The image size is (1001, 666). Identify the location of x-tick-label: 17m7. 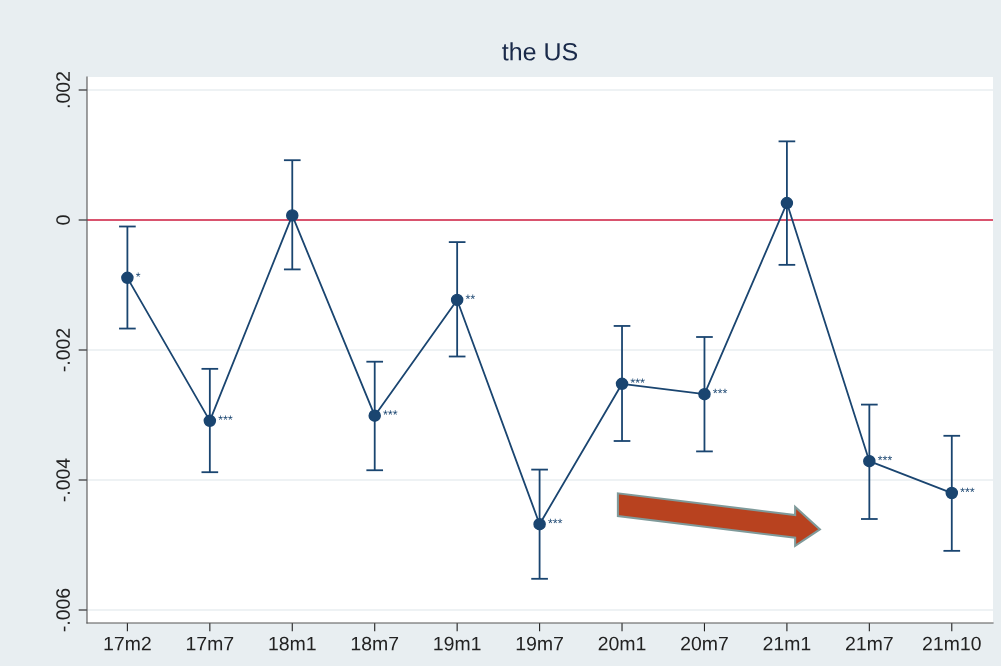
(210, 643).